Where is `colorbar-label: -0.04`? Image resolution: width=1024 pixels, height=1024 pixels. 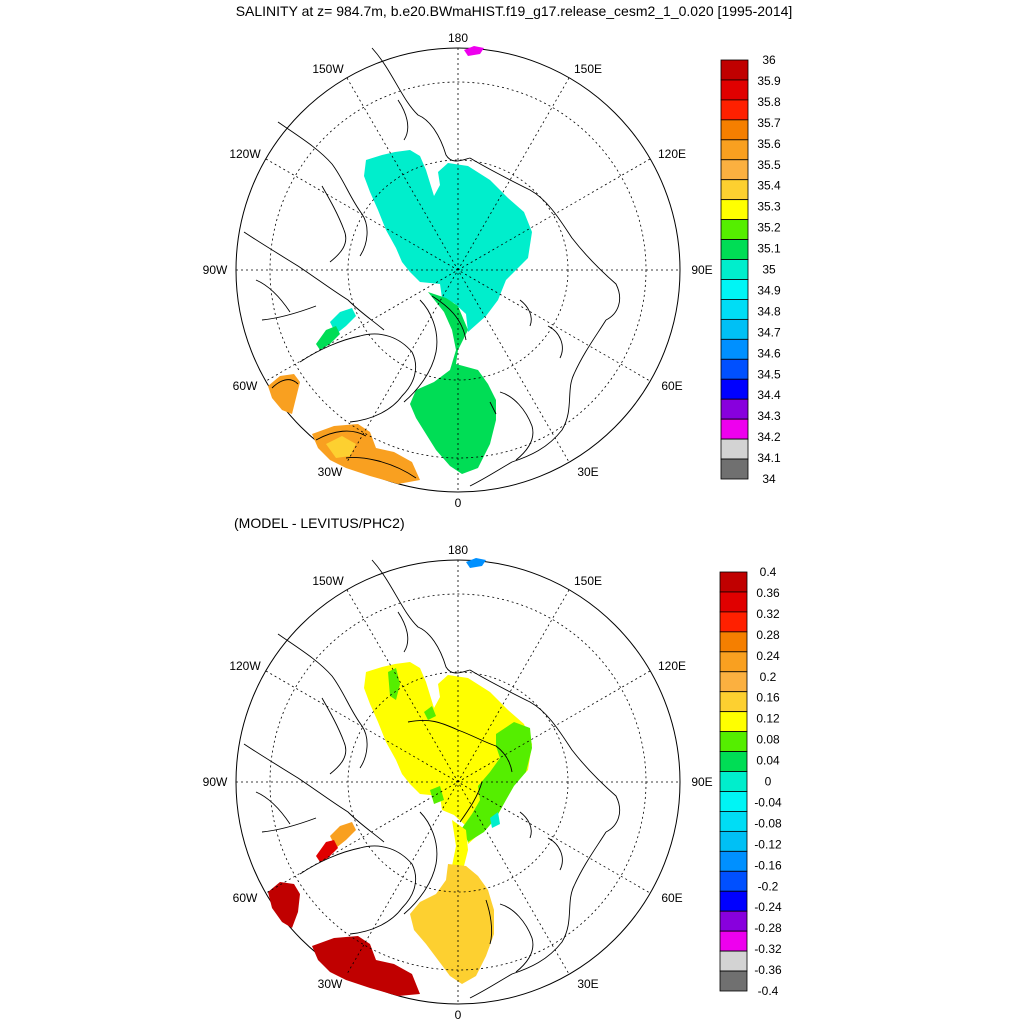
colorbar-label: -0.04 is located at coordinates (768, 802).